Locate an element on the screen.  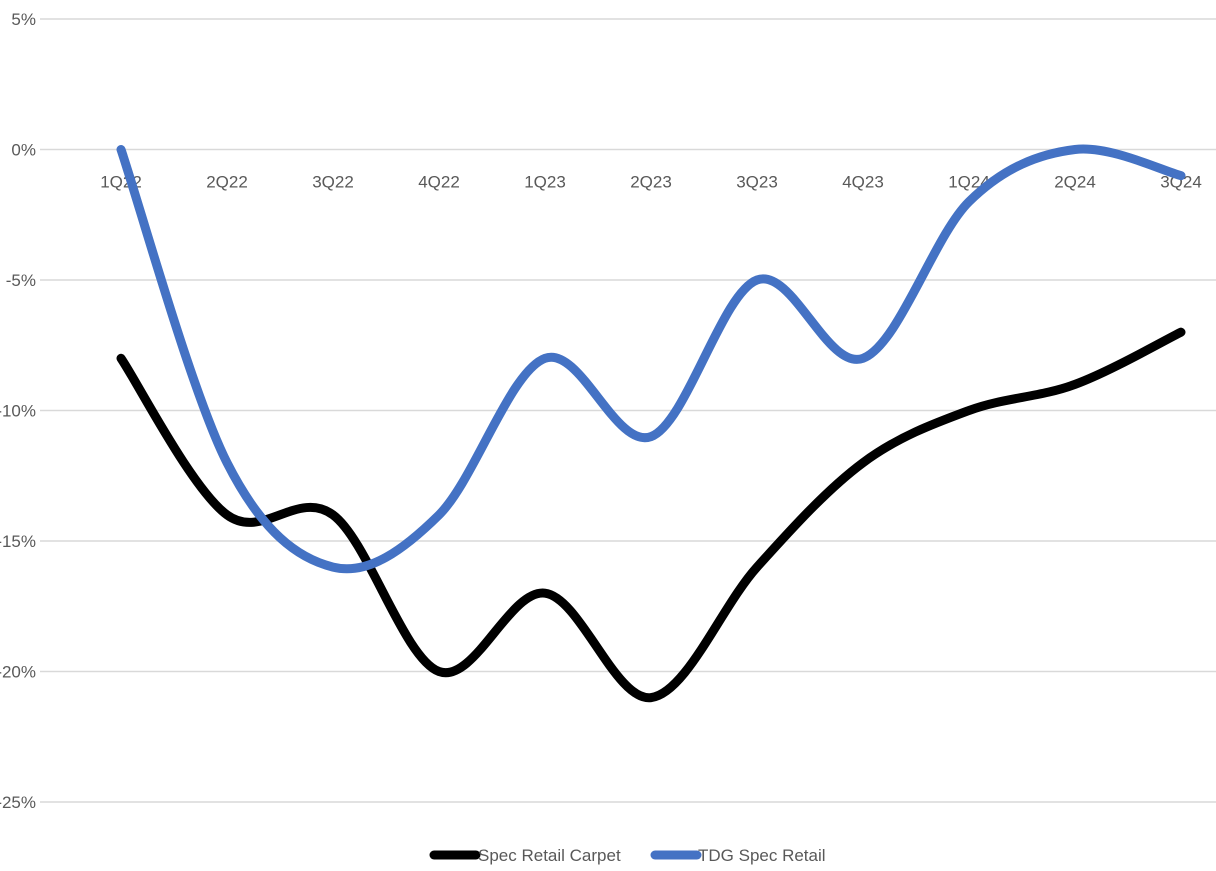
y-tick-label: -5% is located at coordinates (21, 280).